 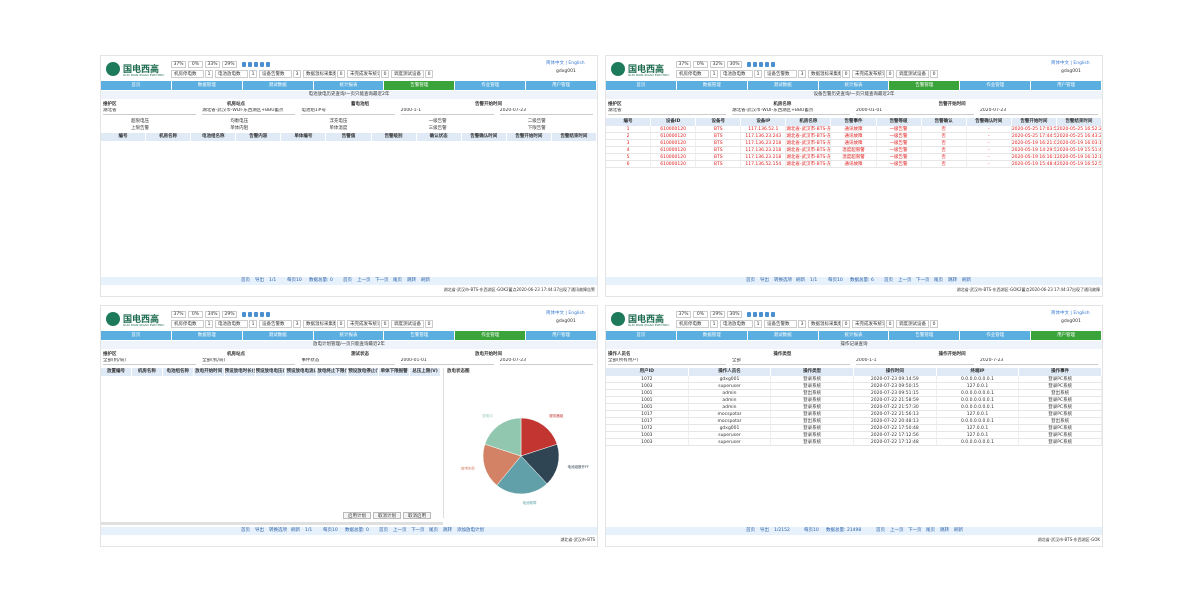 I want to click on pagination-item: 数据总量: 21498, so click(x=844, y=530).